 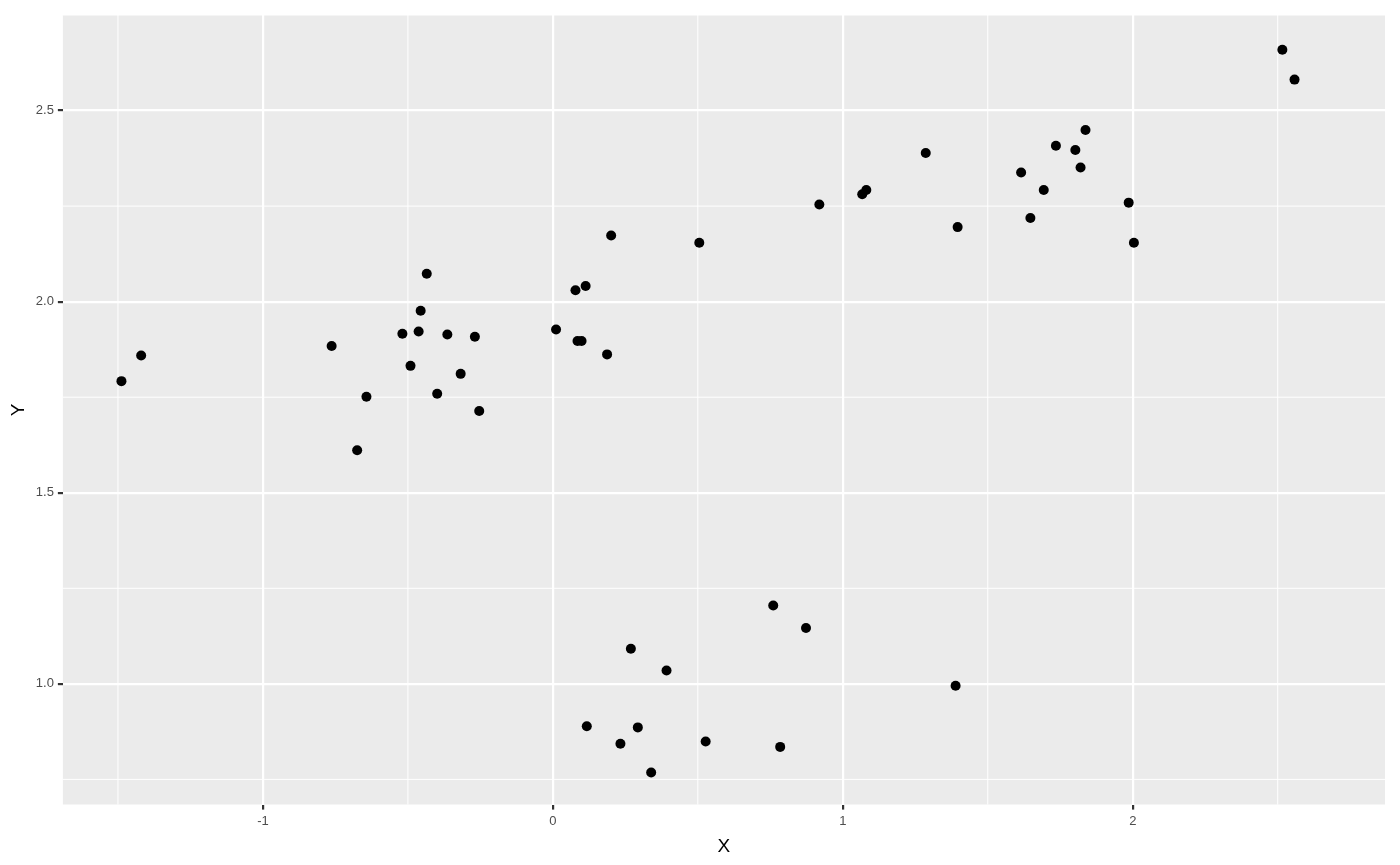 What do you see at coordinates (44, 683) in the screenshot?
I see `y-tick-label: 1.0` at bounding box center [44, 683].